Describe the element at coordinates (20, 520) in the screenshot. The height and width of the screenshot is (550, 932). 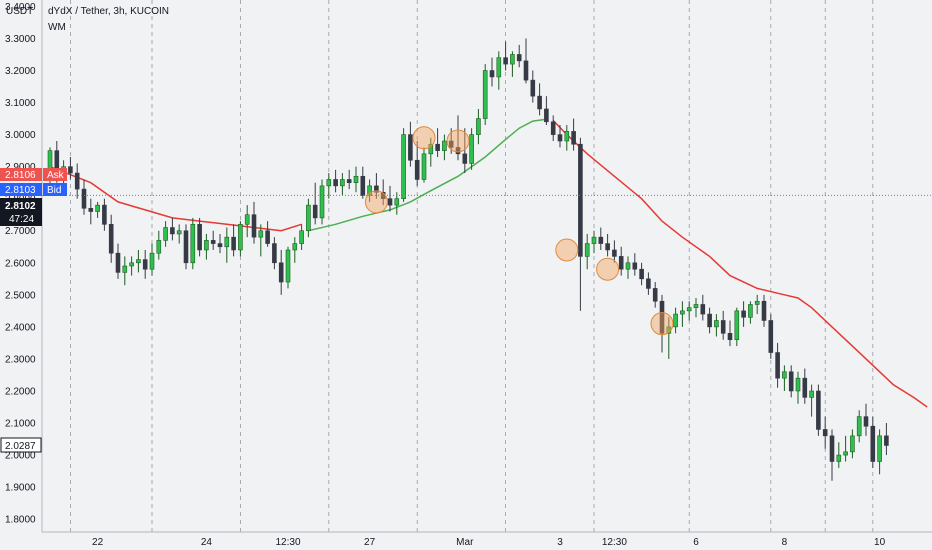
I see `price-tick-label: 1.8000` at that location.